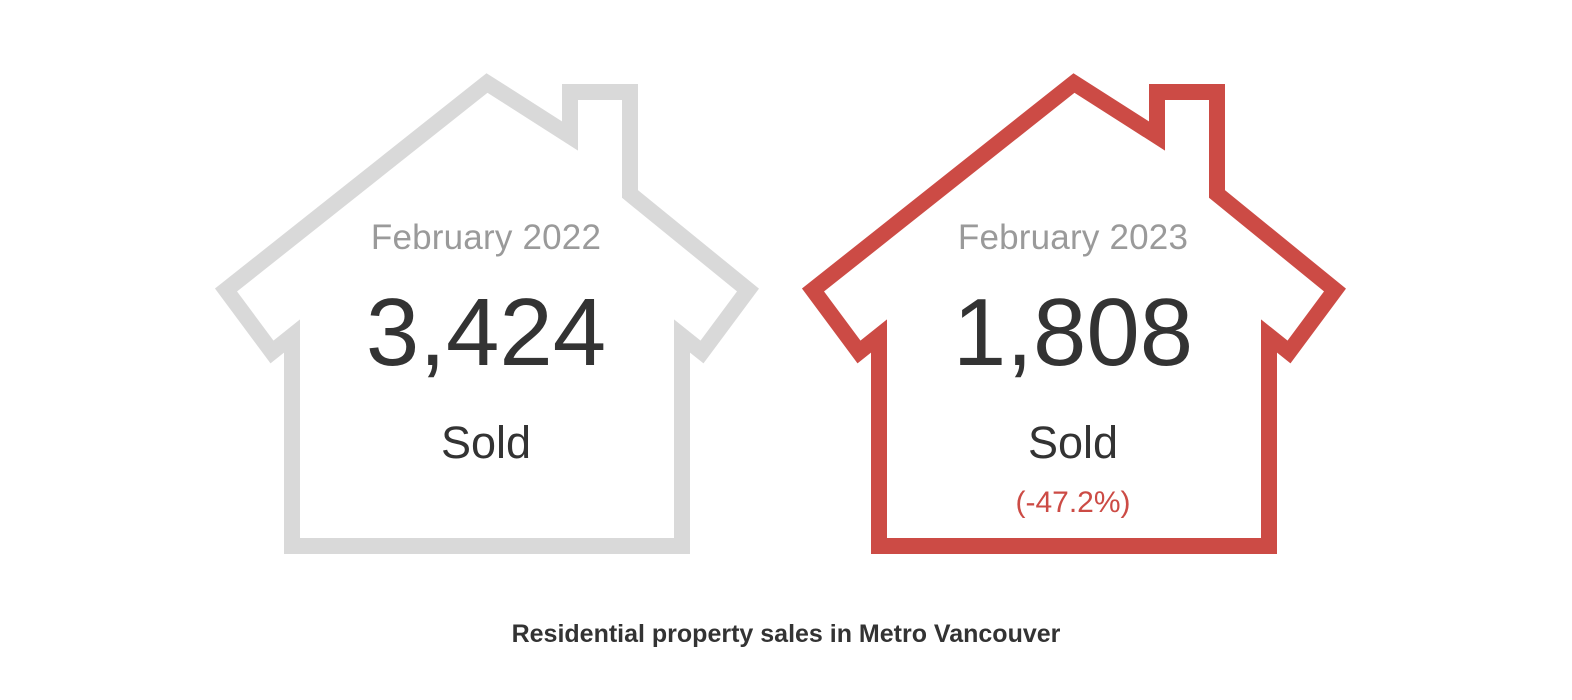  What do you see at coordinates (486, 332) in the screenshot?
I see `sold-count: 3,424` at bounding box center [486, 332].